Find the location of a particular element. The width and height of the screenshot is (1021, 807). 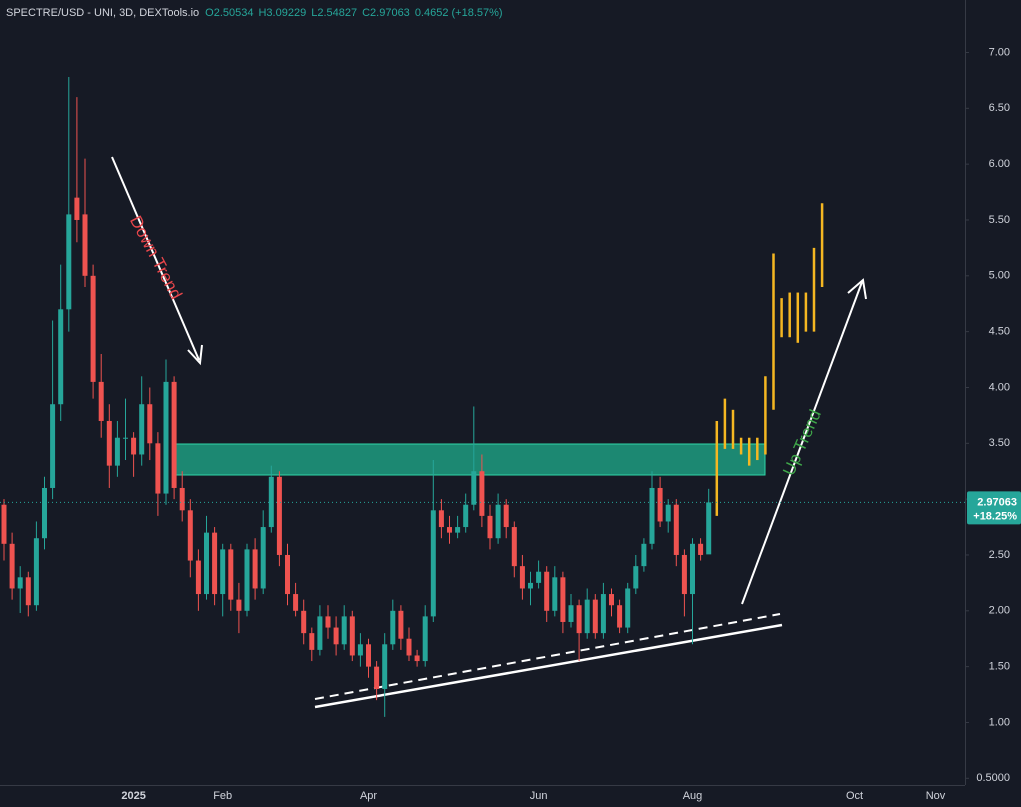

y-tick-label: 2.00 is located at coordinates (999, 611).